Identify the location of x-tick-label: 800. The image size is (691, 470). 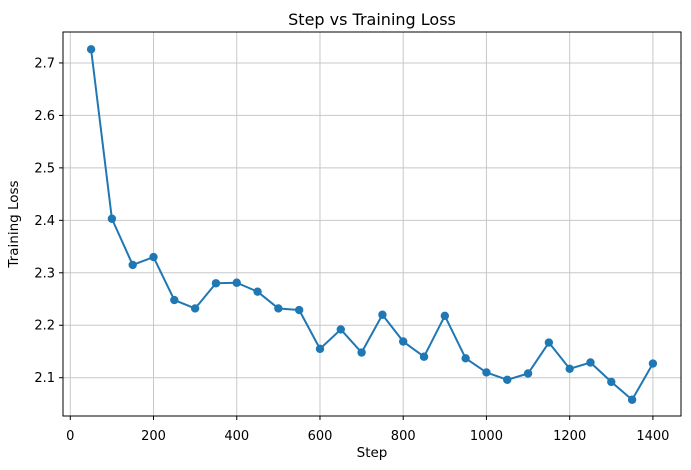
(403, 436).